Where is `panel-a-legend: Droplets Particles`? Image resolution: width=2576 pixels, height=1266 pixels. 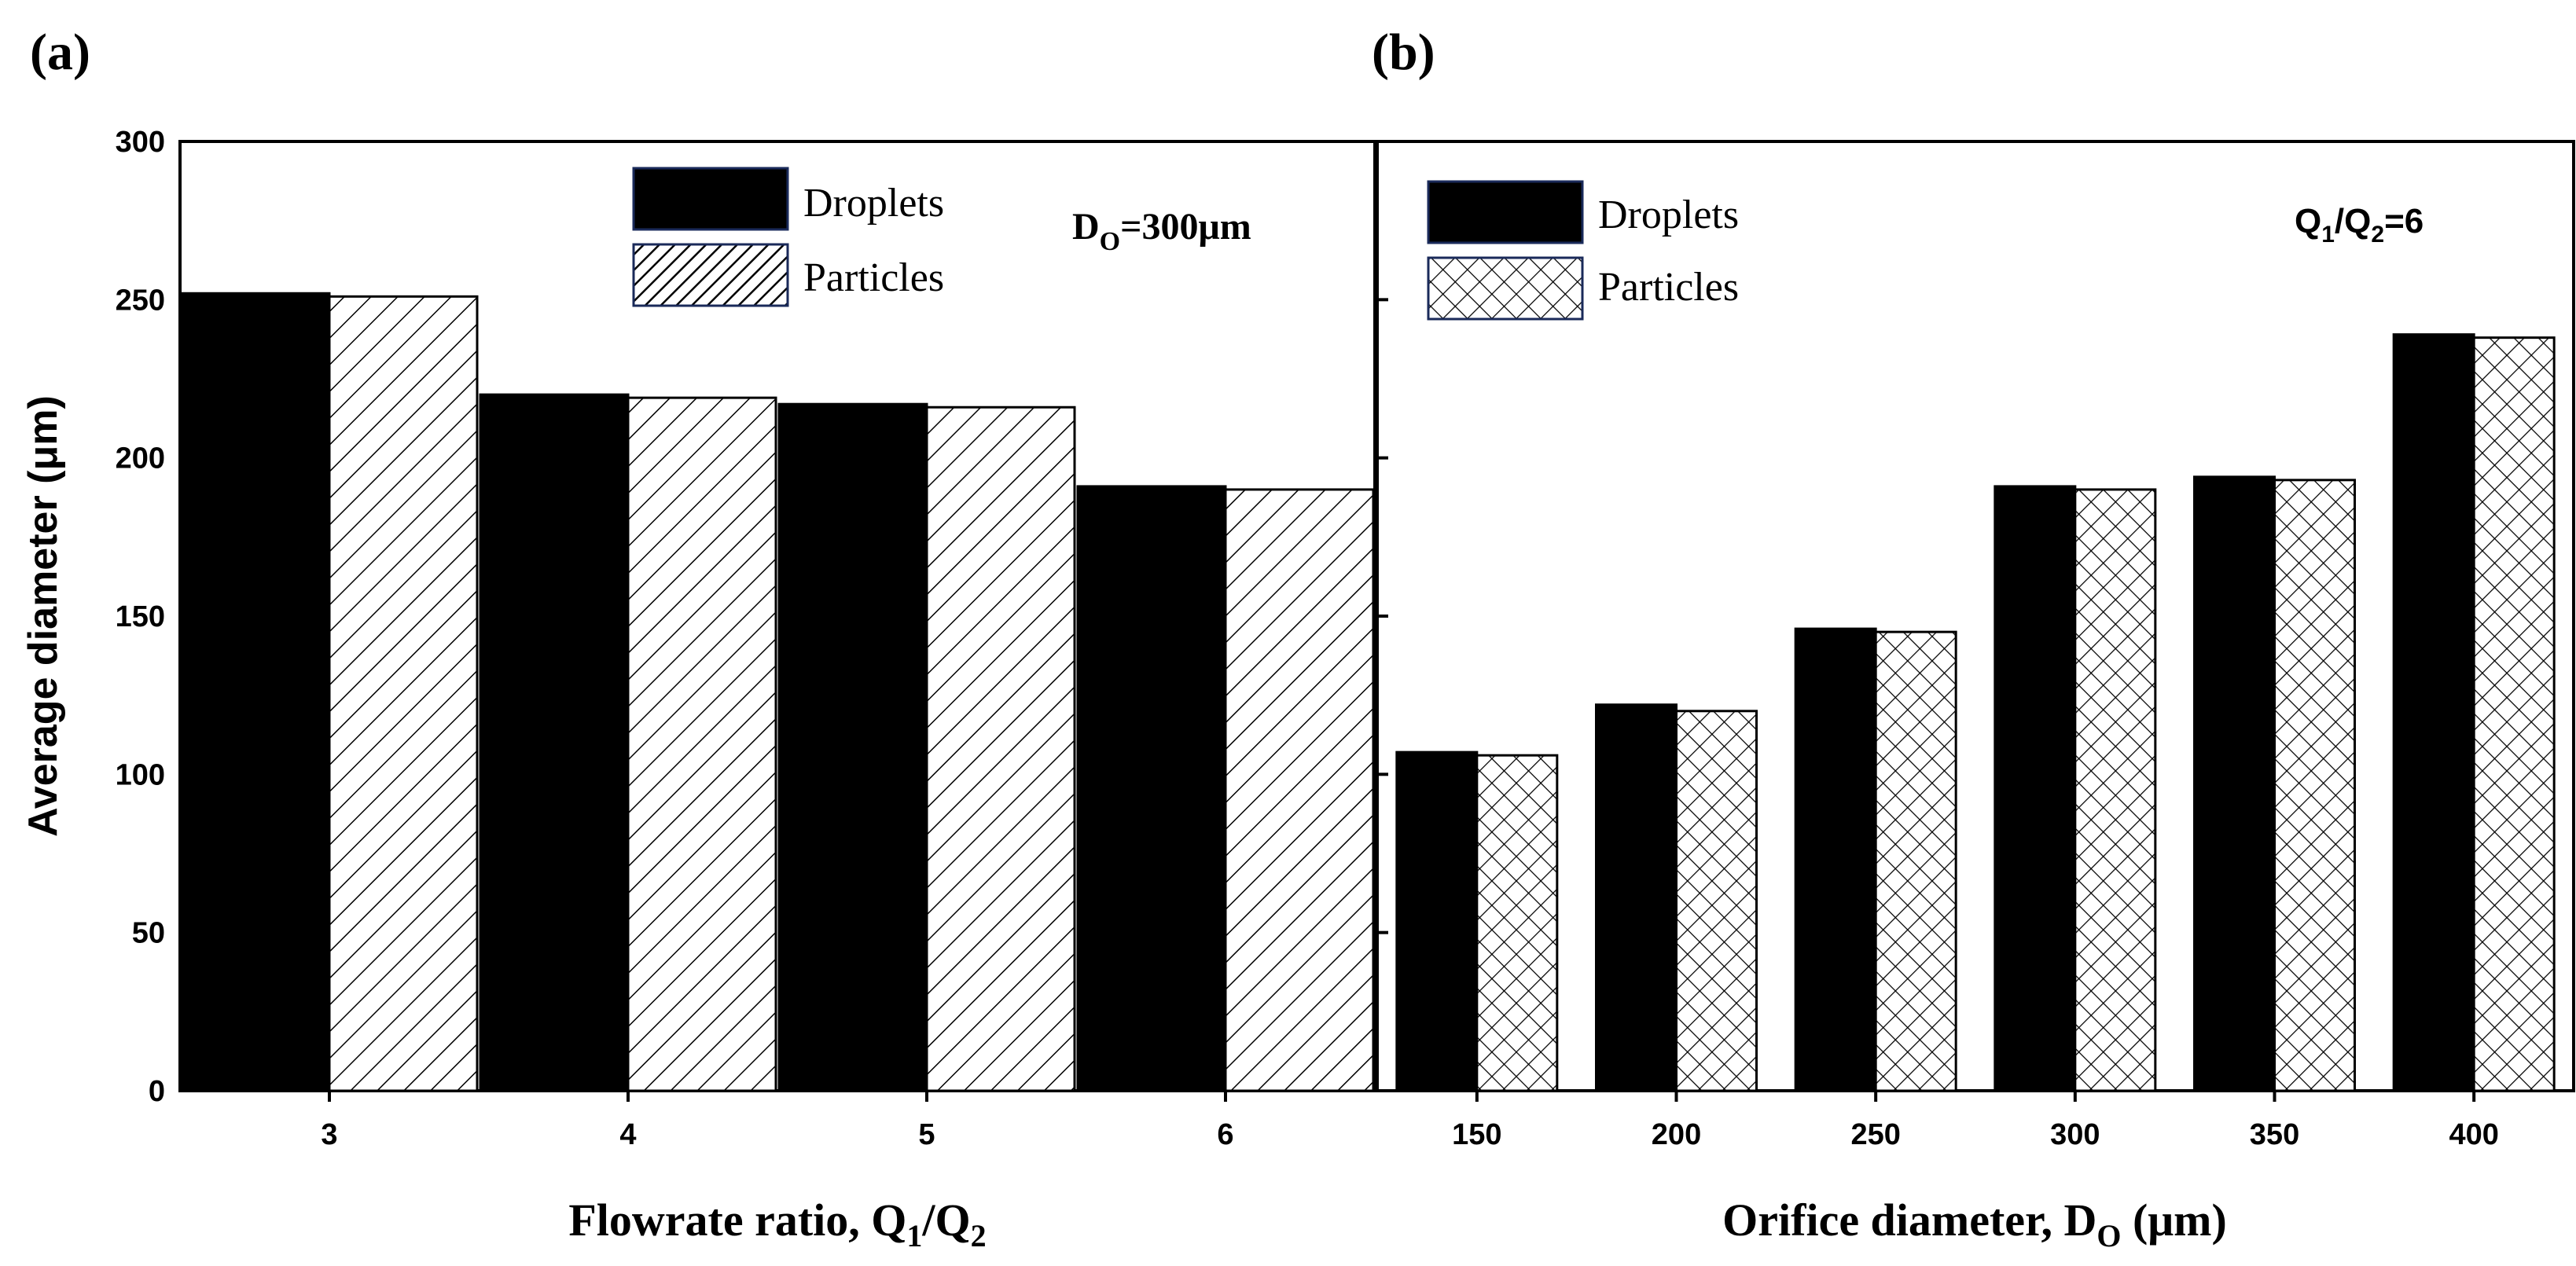
panel-a-legend: Droplets Particles is located at coordinates (788, 237).